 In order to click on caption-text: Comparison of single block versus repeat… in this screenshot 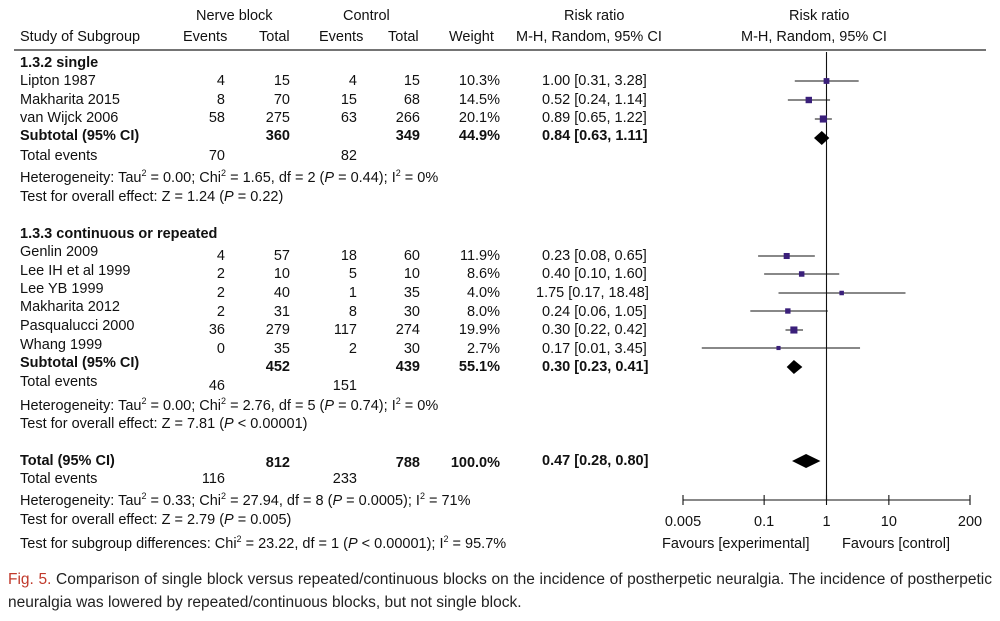, I will do `click(500, 591)`.